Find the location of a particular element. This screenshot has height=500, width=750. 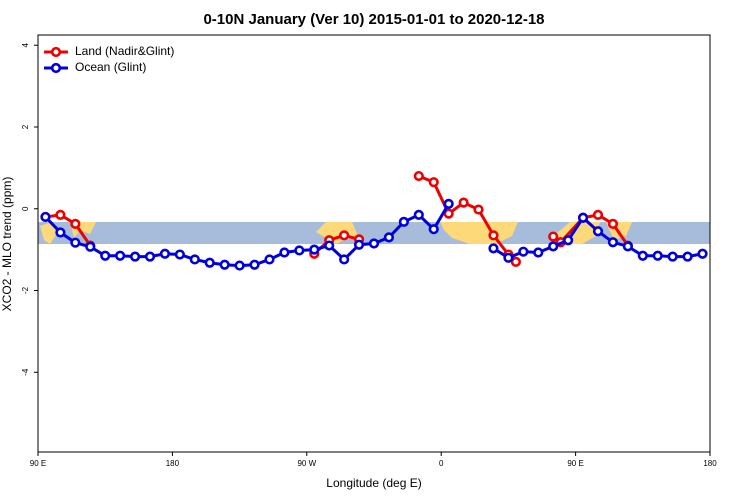

y-tick-label: -2 is located at coordinates (25, 290).